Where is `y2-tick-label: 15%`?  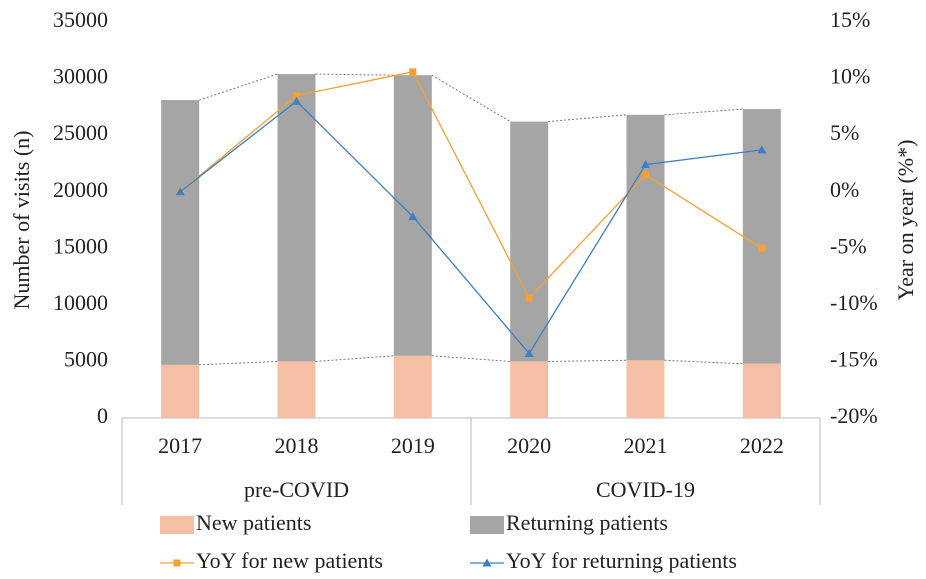 y2-tick-label: 15% is located at coordinates (850, 19).